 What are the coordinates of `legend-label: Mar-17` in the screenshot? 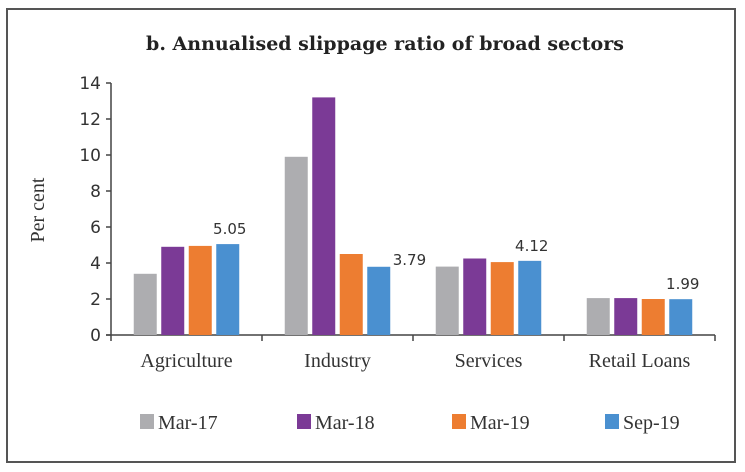 It's located at (188, 423).